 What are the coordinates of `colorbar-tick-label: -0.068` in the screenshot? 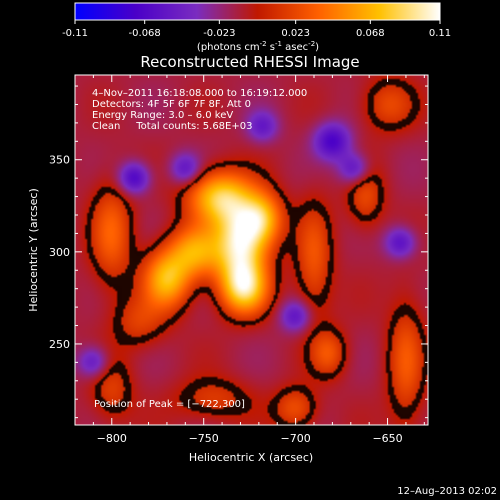 It's located at (145, 33).